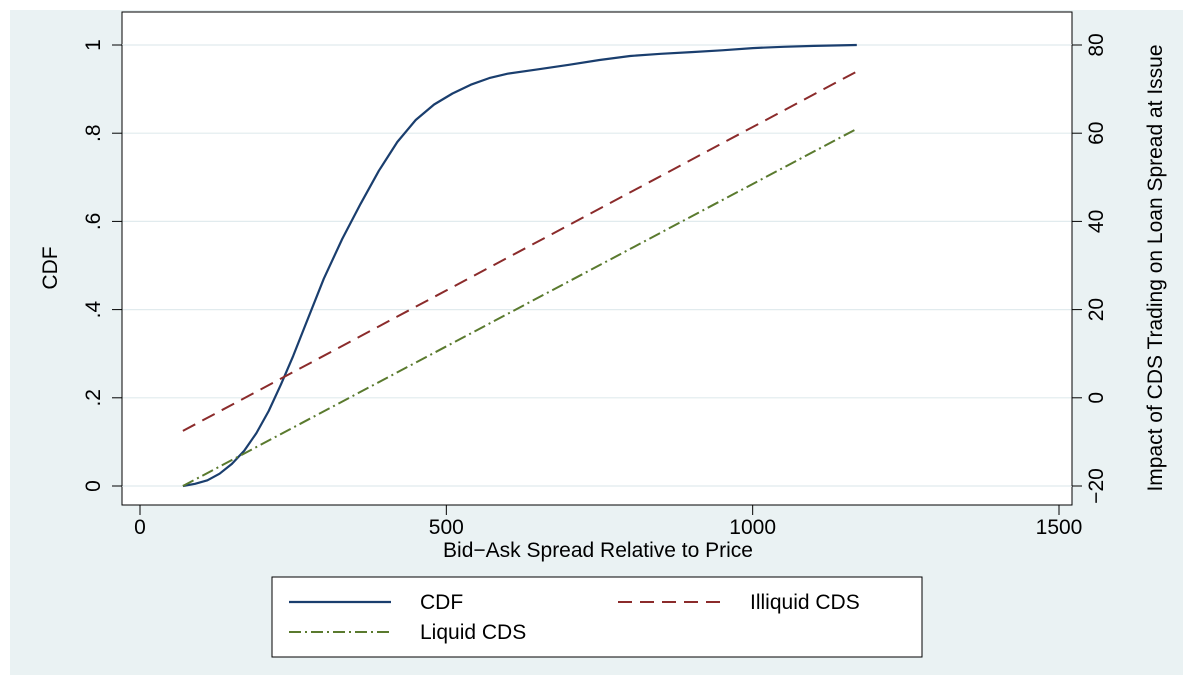 The height and width of the screenshot is (688, 1193). Describe the element at coordinates (1096, 221) in the screenshot. I see `y2-tick-label: 40` at that location.